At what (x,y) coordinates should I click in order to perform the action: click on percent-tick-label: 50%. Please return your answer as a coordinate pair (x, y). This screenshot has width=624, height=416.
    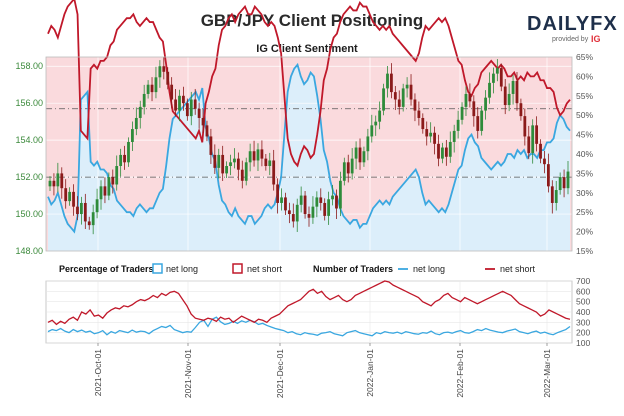
    Looking at the image, I should click on (584, 115).